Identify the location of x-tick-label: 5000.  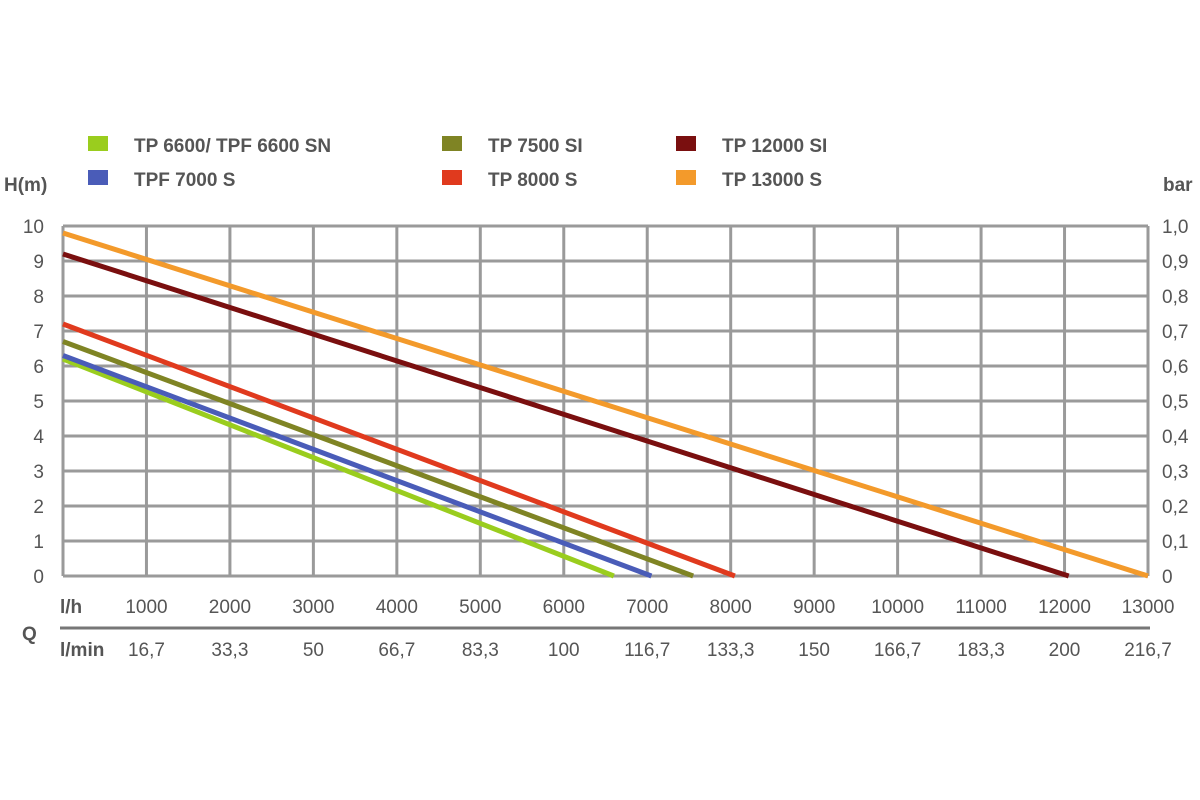
(480, 607).